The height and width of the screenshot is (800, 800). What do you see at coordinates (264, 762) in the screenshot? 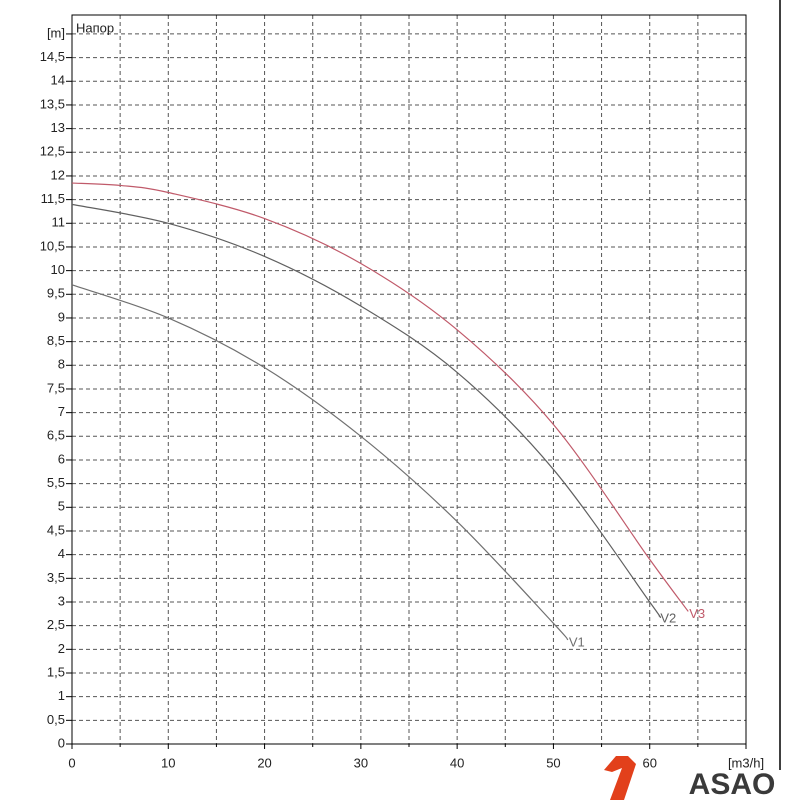
I see `x-tick-label: 20` at bounding box center [264, 762].